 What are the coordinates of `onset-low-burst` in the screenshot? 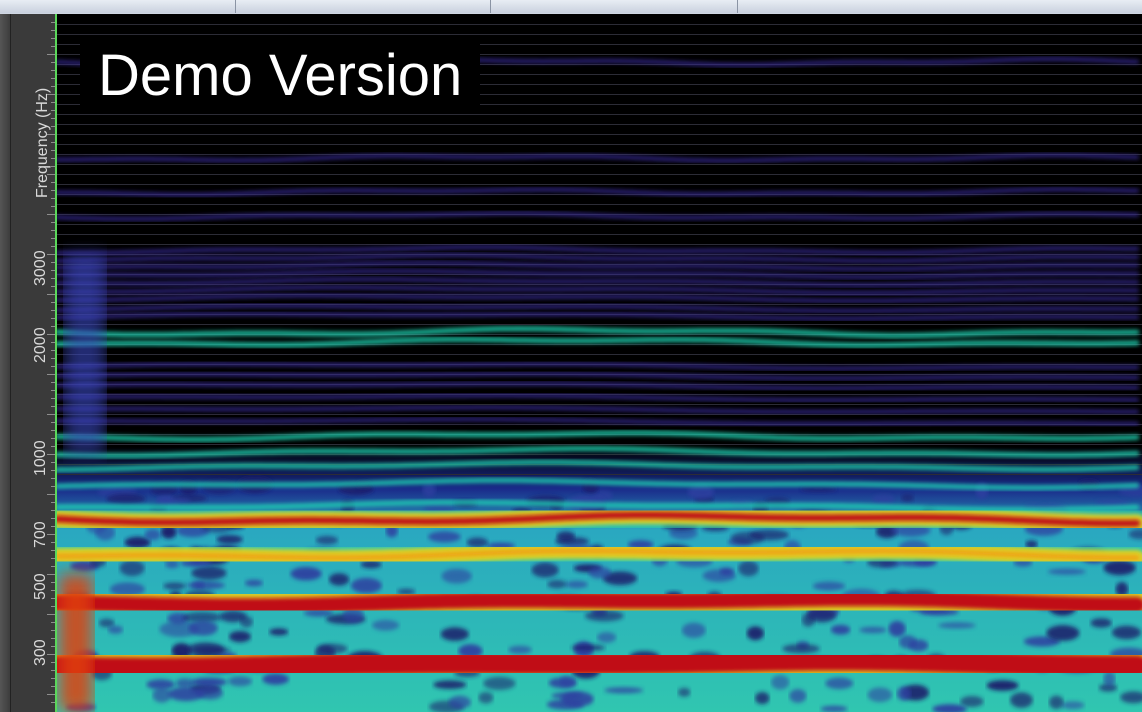 It's located at (76, 643).